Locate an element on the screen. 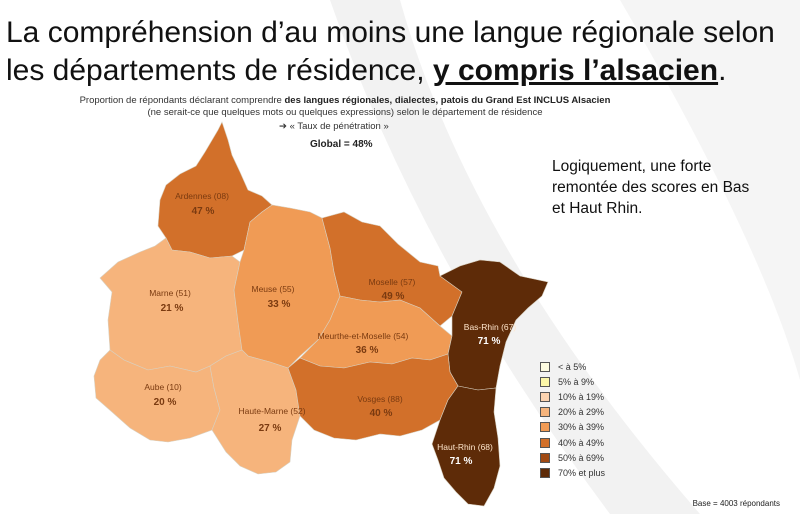 This screenshot has height=514, width=800. global-score: Global = 48% is located at coordinates (341, 144).